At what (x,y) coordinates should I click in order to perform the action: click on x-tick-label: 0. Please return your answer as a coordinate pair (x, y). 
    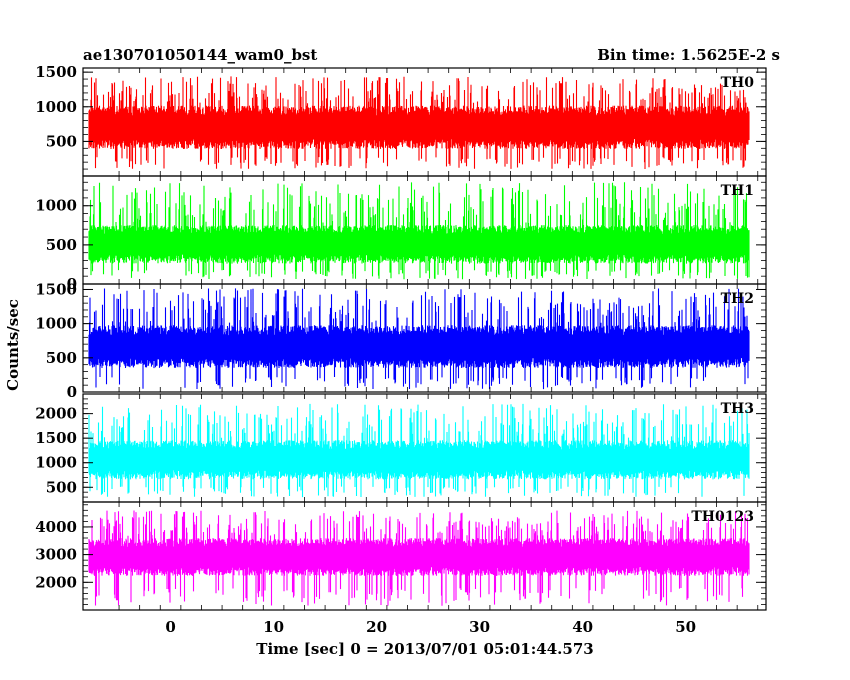
    Looking at the image, I should click on (170, 627).